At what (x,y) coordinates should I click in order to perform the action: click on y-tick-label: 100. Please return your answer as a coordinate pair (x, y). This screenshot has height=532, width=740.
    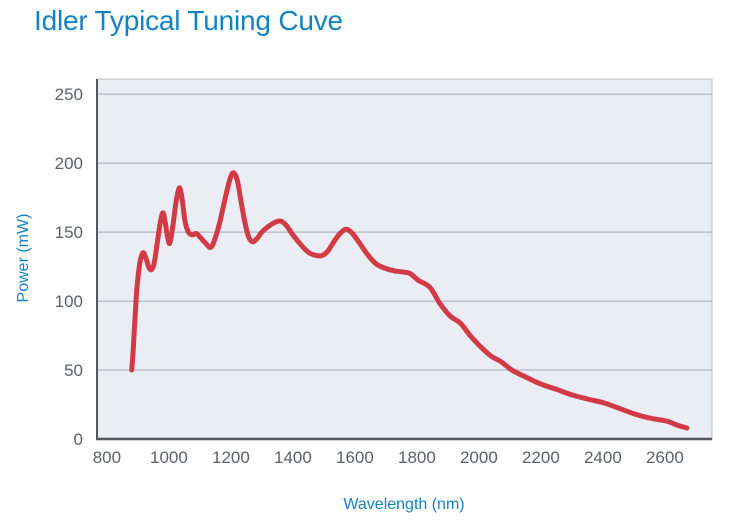
    Looking at the image, I should click on (69, 301).